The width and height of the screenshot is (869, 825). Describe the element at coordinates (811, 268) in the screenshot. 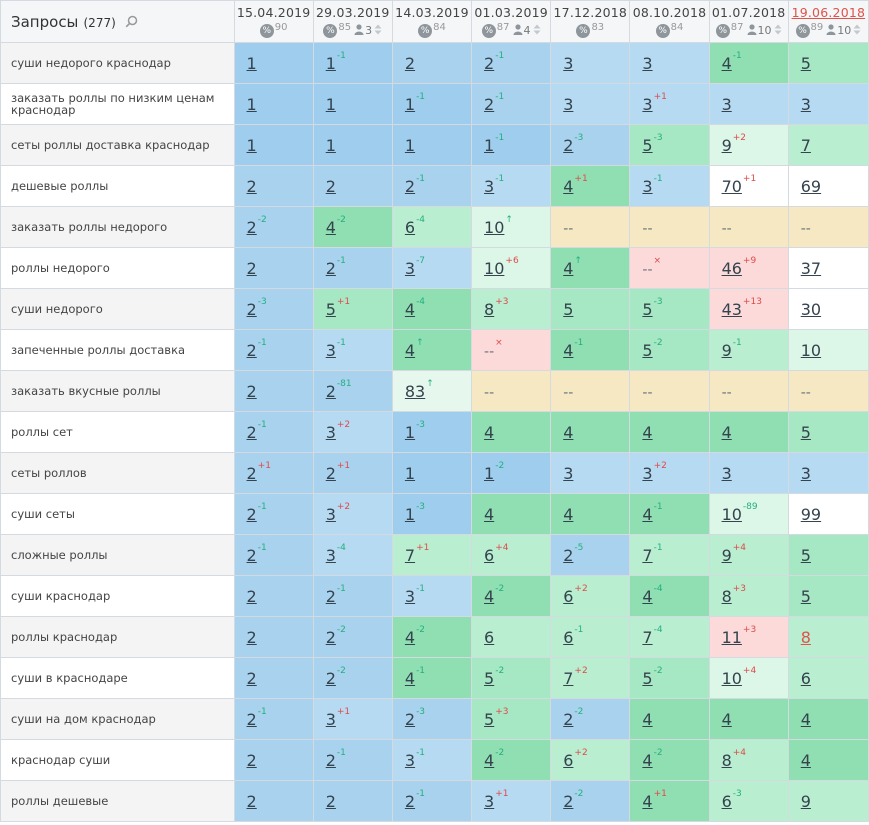

I see `position-link: 37` at that location.